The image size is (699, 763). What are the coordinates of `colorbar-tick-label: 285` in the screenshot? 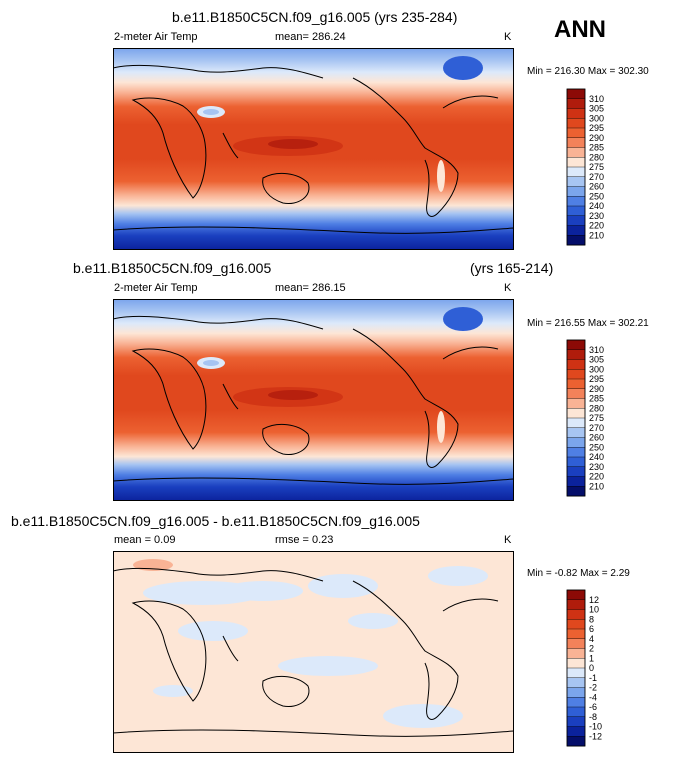 It's located at (596, 148).